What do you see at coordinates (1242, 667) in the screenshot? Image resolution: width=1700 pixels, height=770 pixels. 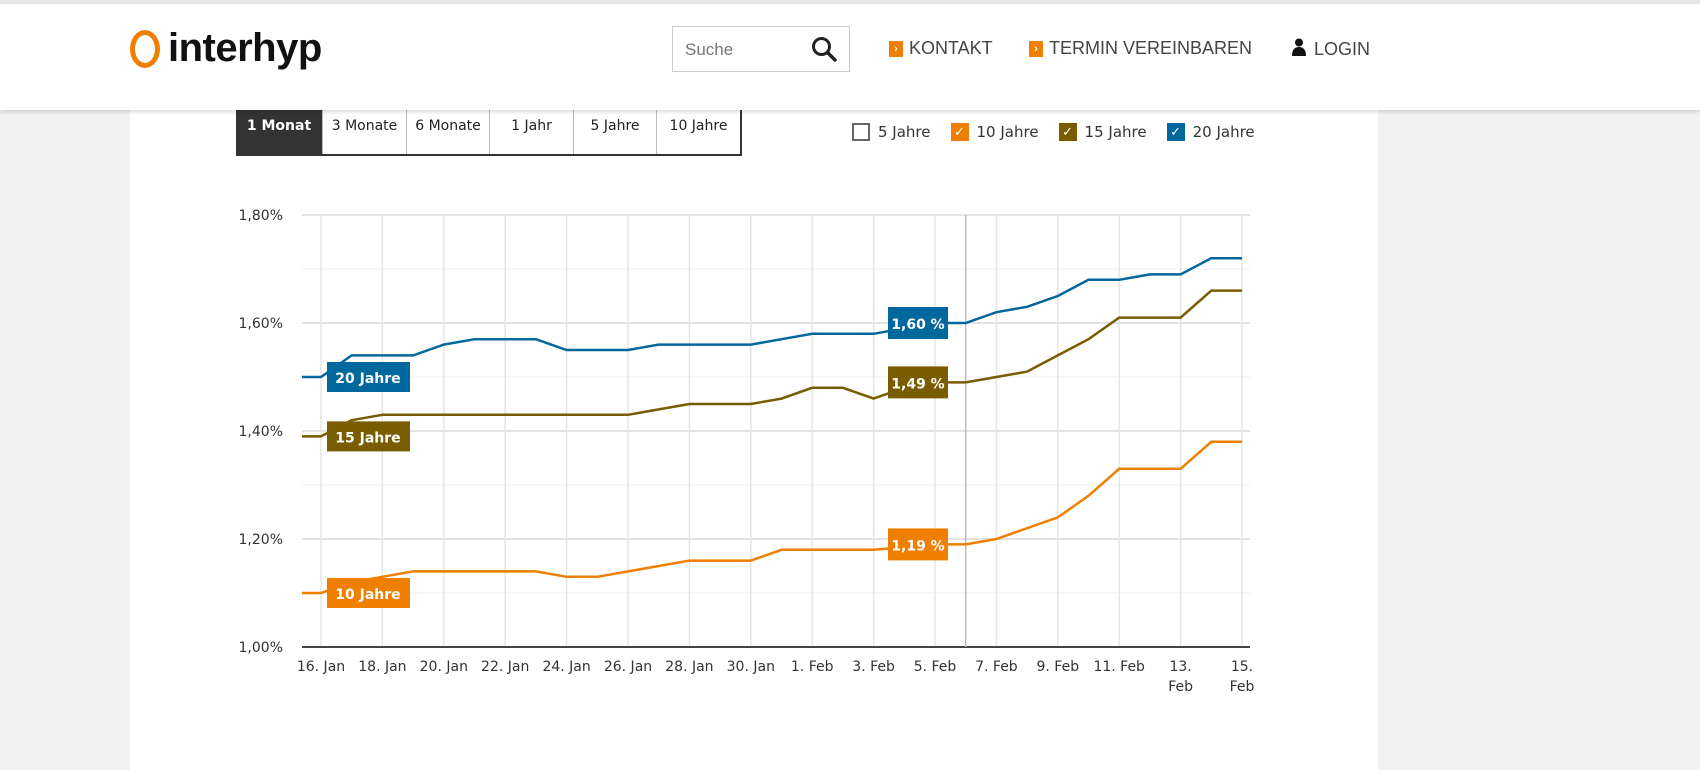 I see `x-tick-label: 15.` at bounding box center [1242, 667].